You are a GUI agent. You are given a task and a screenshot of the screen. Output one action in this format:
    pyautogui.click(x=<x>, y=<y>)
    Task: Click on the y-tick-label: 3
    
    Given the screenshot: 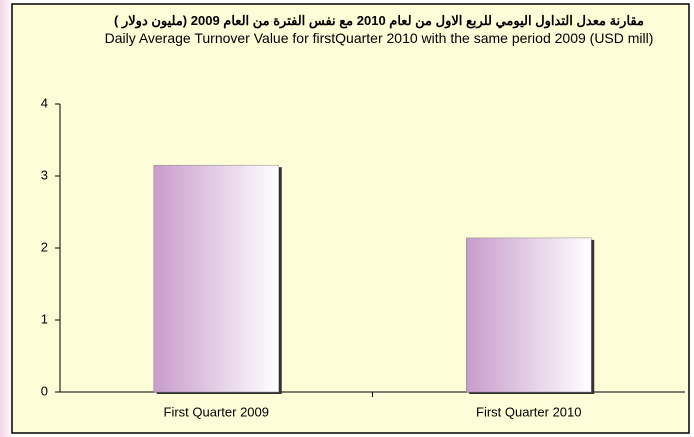 What is the action you would take?
    pyautogui.click(x=44, y=174)
    